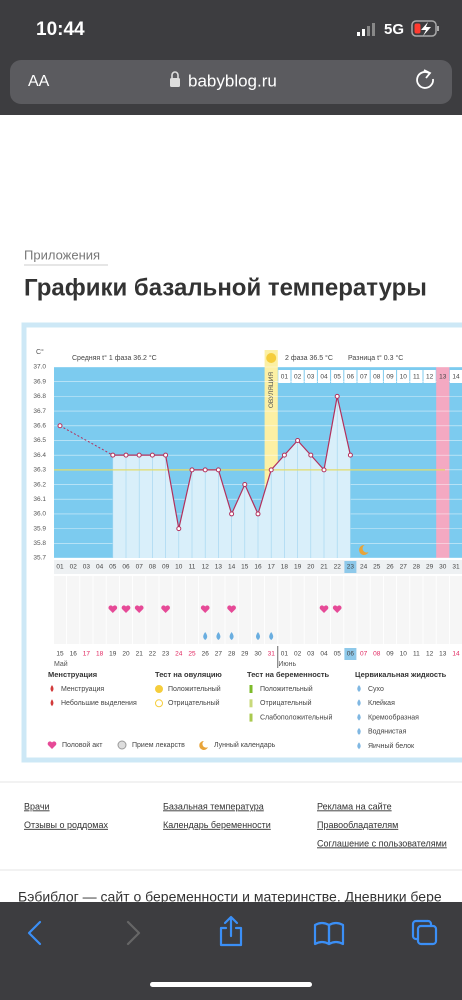 This screenshot has width=462, height=1000. I want to click on y-tick-label: 36.5, so click(39, 440).